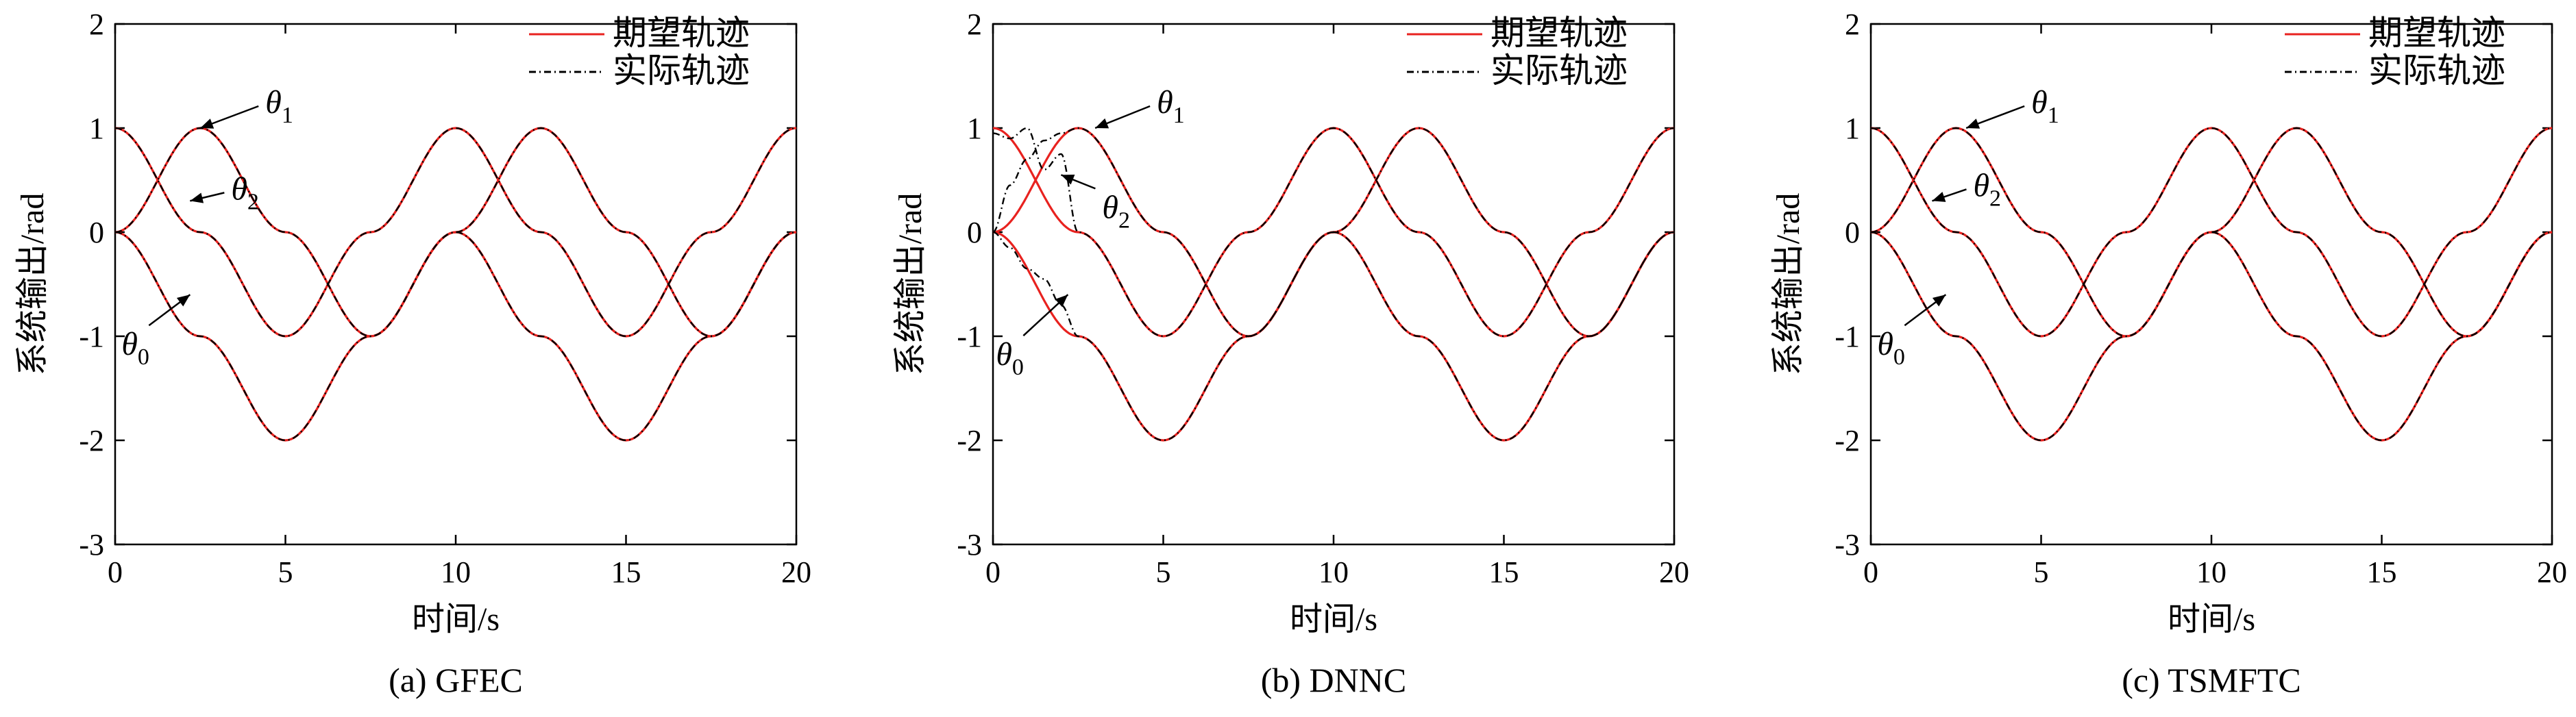 Image resolution: width=2576 pixels, height=717 pixels. What do you see at coordinates (456, 680) in the screenshot?
I see `panel-caption: (a) GFEC` at bounding box center [456, 680].